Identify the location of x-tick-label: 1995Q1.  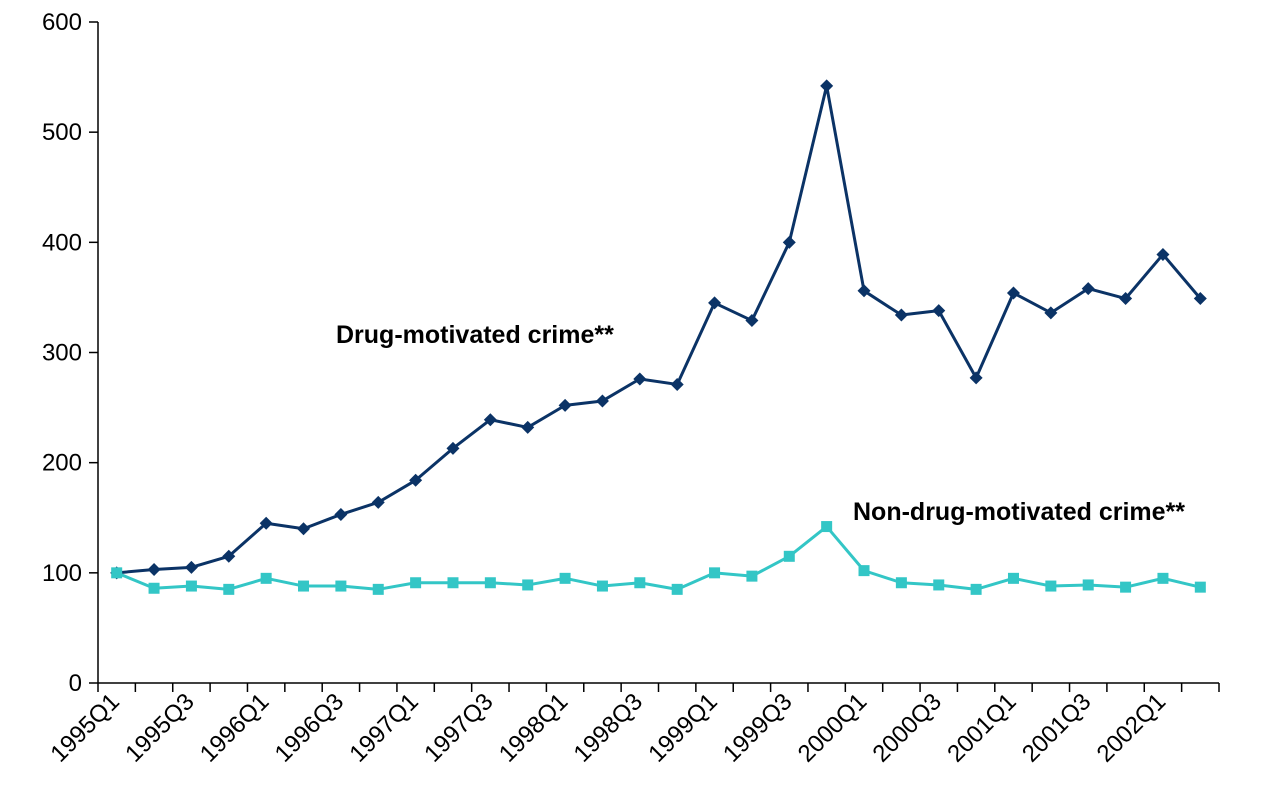
(84, 727).